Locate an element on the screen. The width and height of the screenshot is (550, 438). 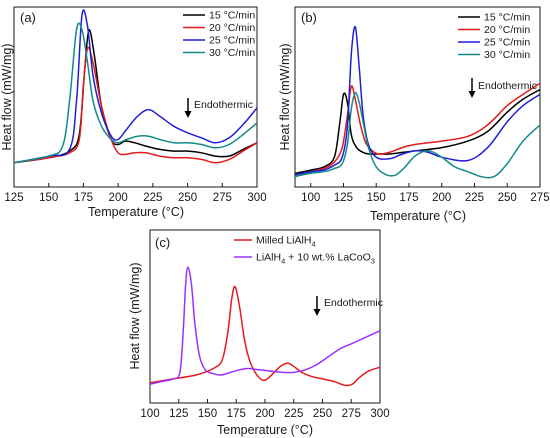
panel-c-ticks: 100 125 150 175 200 225 250 275 300 is located at coordinates (265, 409).